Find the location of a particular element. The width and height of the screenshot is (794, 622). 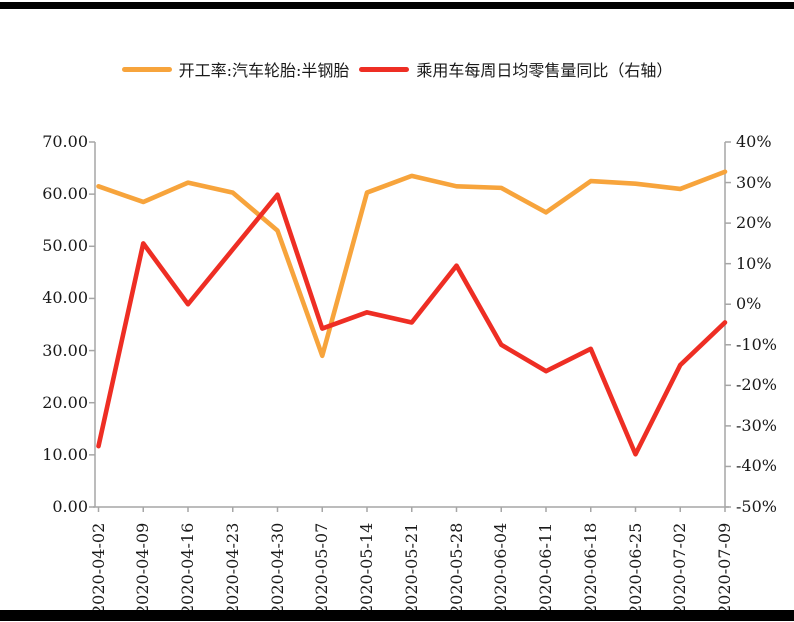

x-axis-tick-label: 2020-04-02 is located at coordinates (98, 568).